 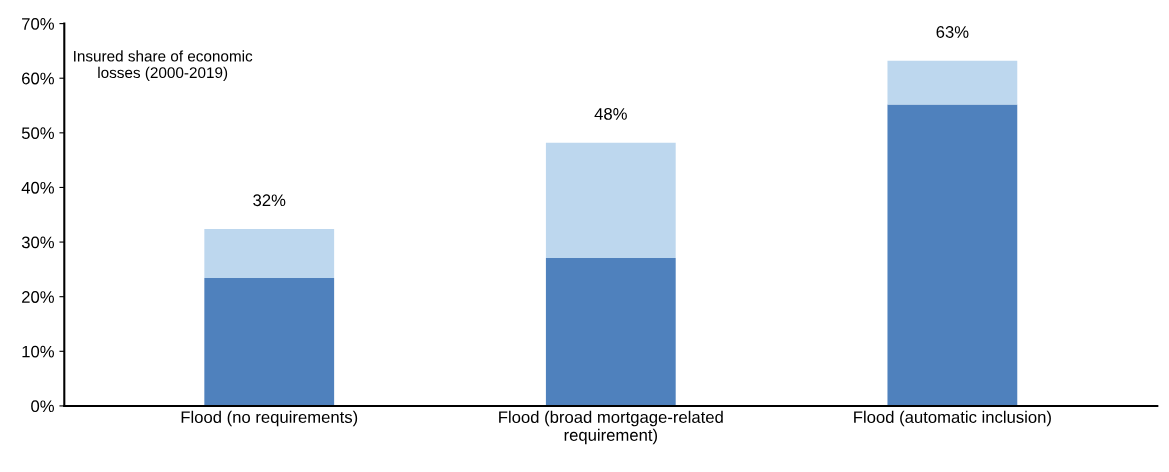 What do you see at coordinates (163, 66) in the screenshot?
I see `annotation: Insured share of economic losses (2000-2019)` at bounding box center [163, 66].